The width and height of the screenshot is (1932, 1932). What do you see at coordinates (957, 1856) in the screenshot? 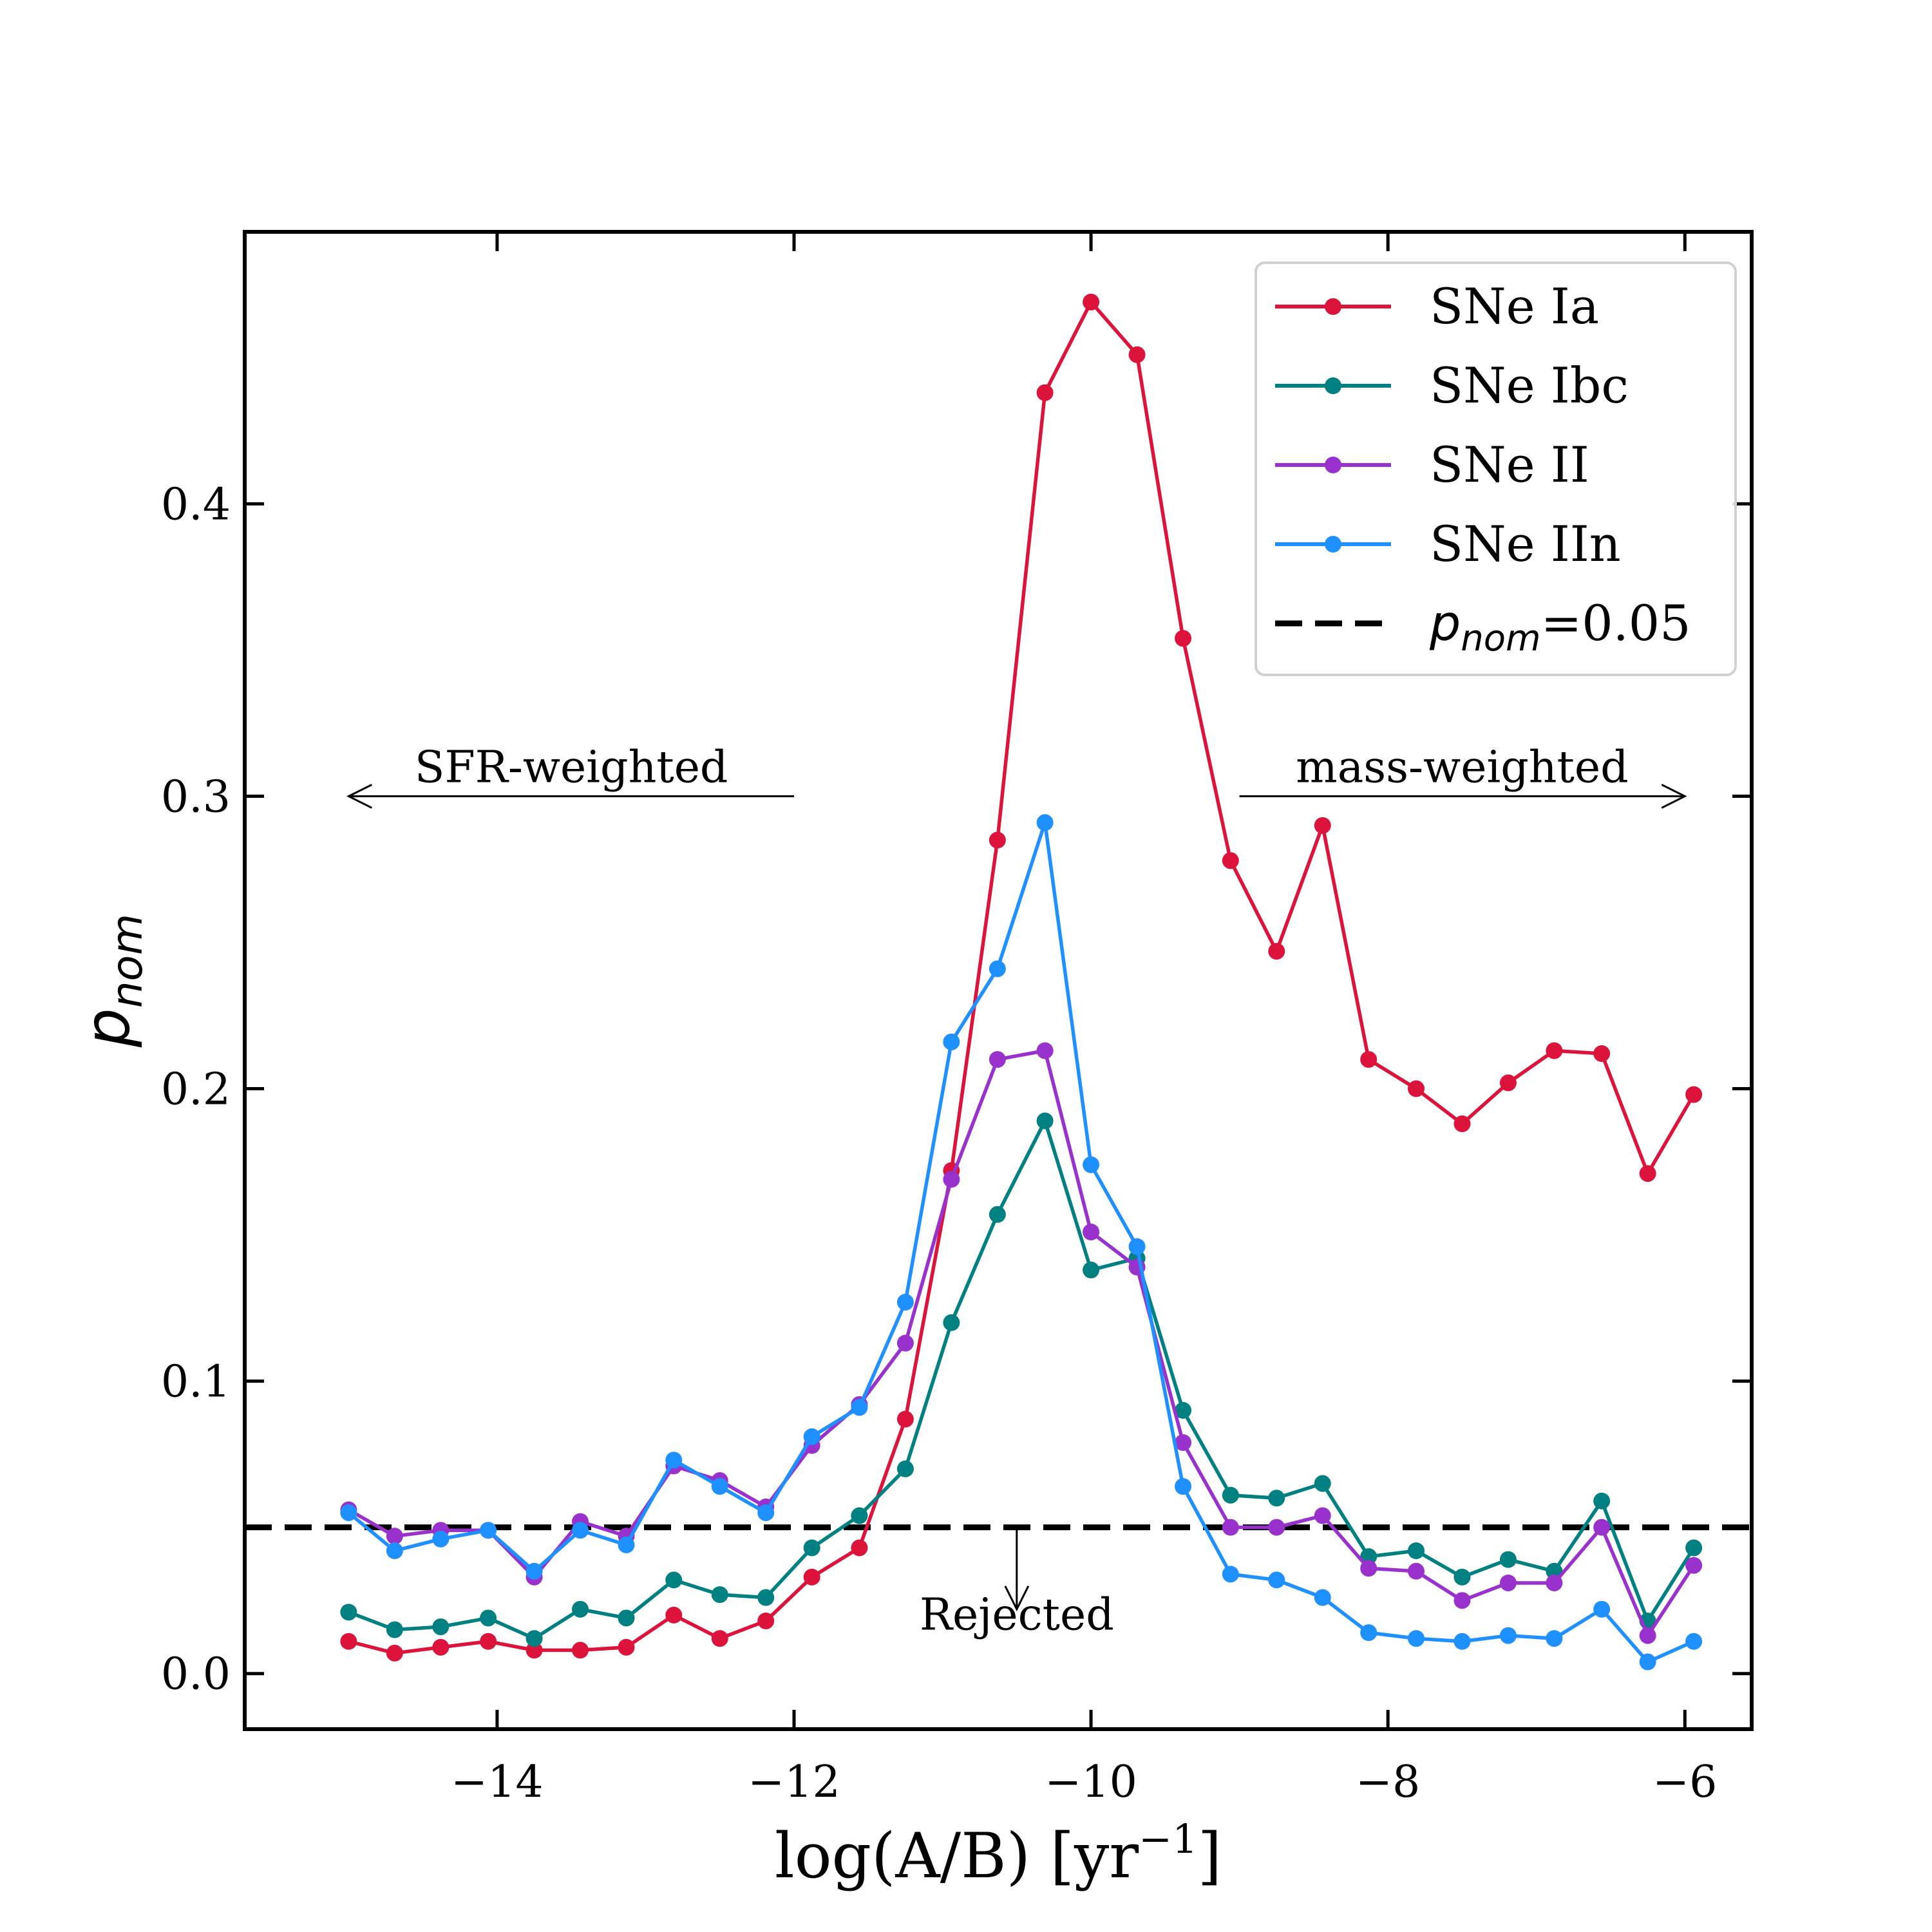
I see `x-axis-title-main: log(A/B) [yr` at bounding box center [957, 1856].